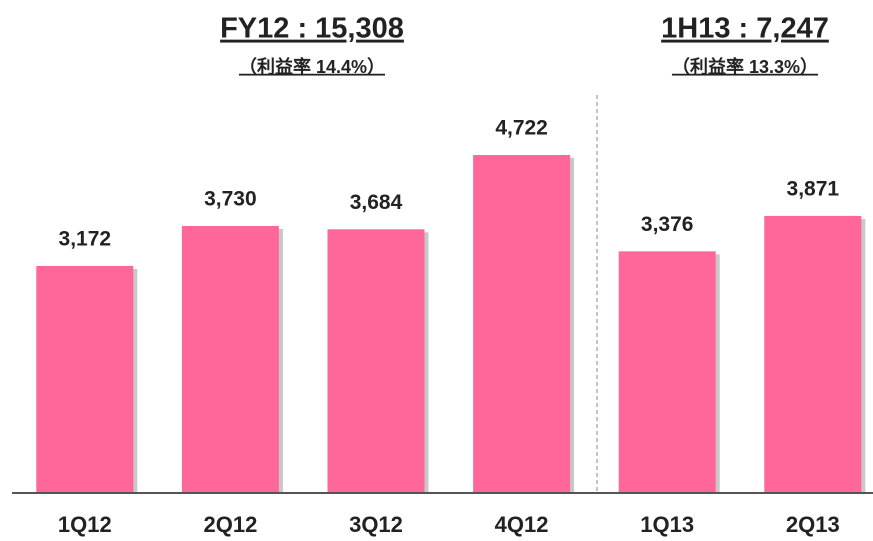 The image size is (873, 541). Describe the element at coordinates (85, 238) in the screenshot. I see `value-label: 3,172` at that location.